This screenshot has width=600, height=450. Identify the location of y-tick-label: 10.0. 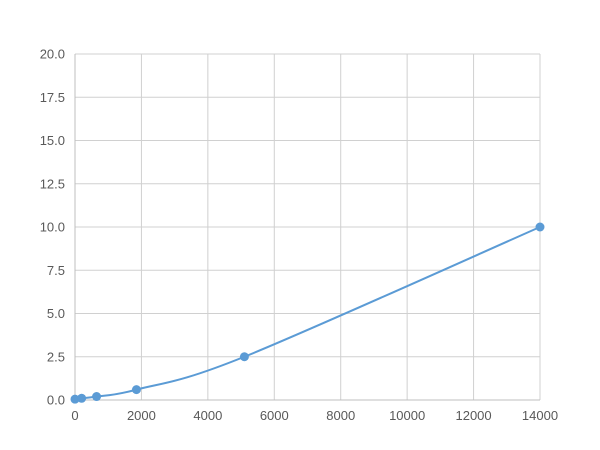
(52, 227).